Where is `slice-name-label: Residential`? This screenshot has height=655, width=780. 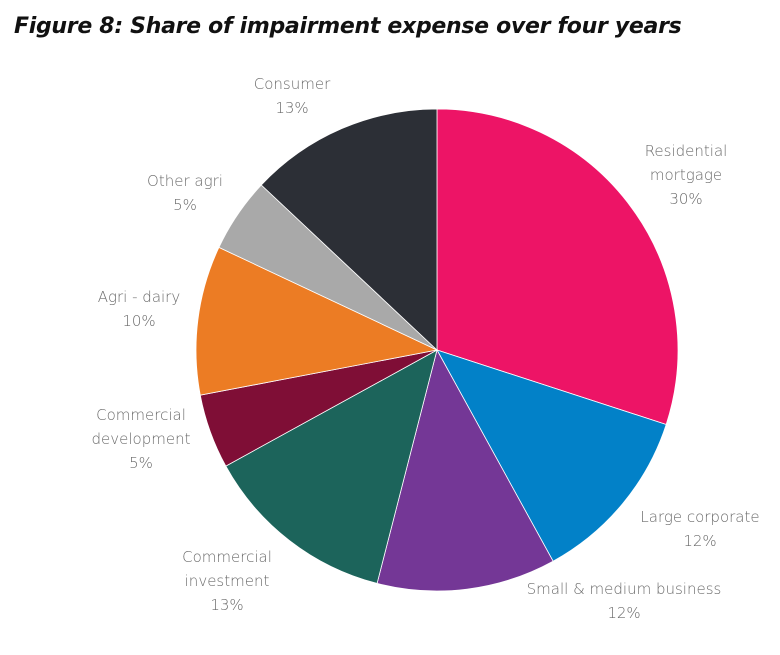 slice-name-label: Residential is located at coordinates (686, 151).